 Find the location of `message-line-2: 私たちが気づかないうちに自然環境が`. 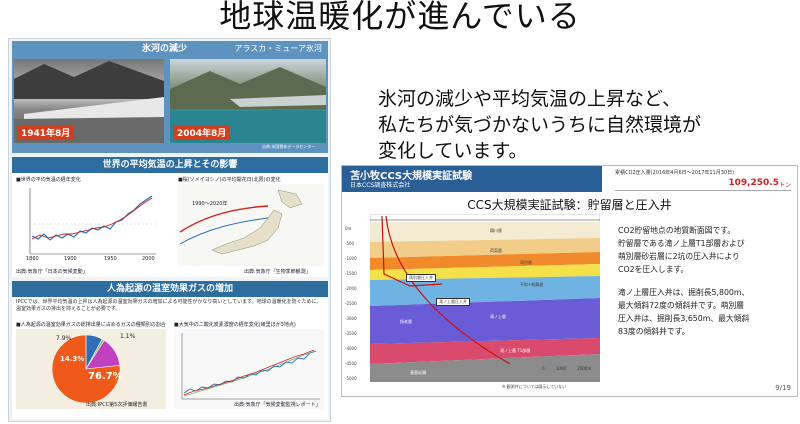

message-line-2: 私たちが気づかないうちに自然環境が is located at coordinates (540, 125).